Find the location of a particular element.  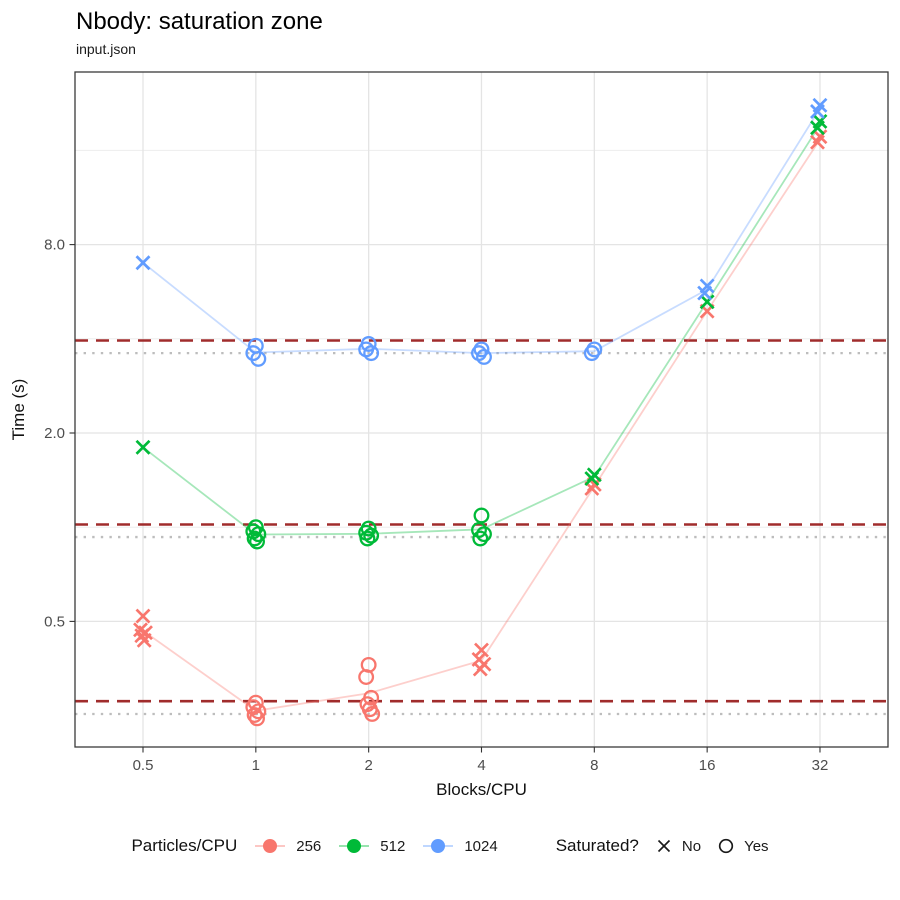

legend-item-256: 256 is located at coordinates (287, 846).